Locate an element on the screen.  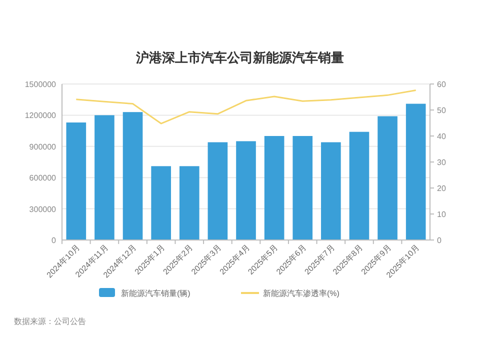
y2-tick-label: 30 is located at coordinates (441, 162).